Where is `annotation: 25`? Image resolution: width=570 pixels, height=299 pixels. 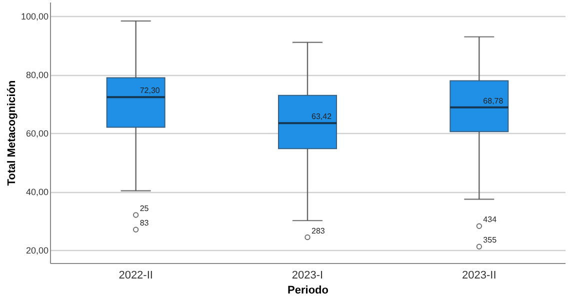 annotation: 25 is located at coordinates (145, 209).